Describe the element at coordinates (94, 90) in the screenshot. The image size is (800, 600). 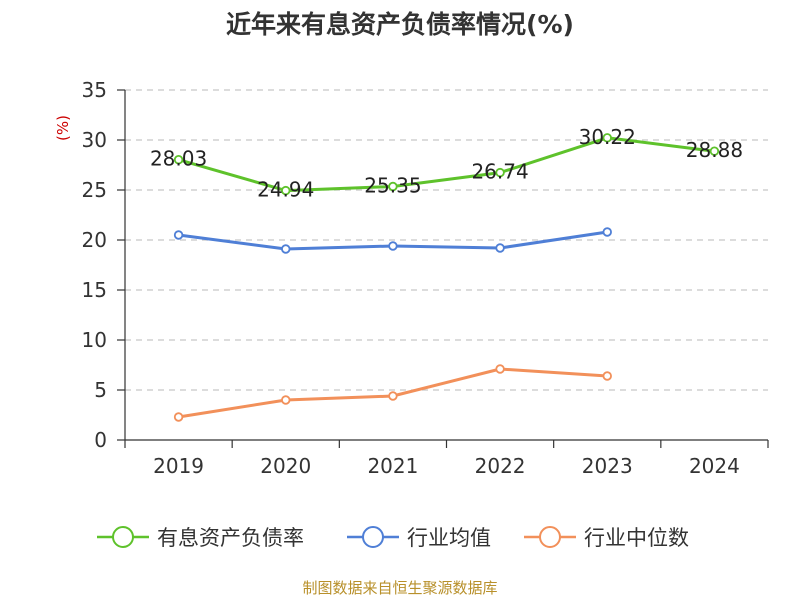
I see `y-tick-label: 35` at that location.